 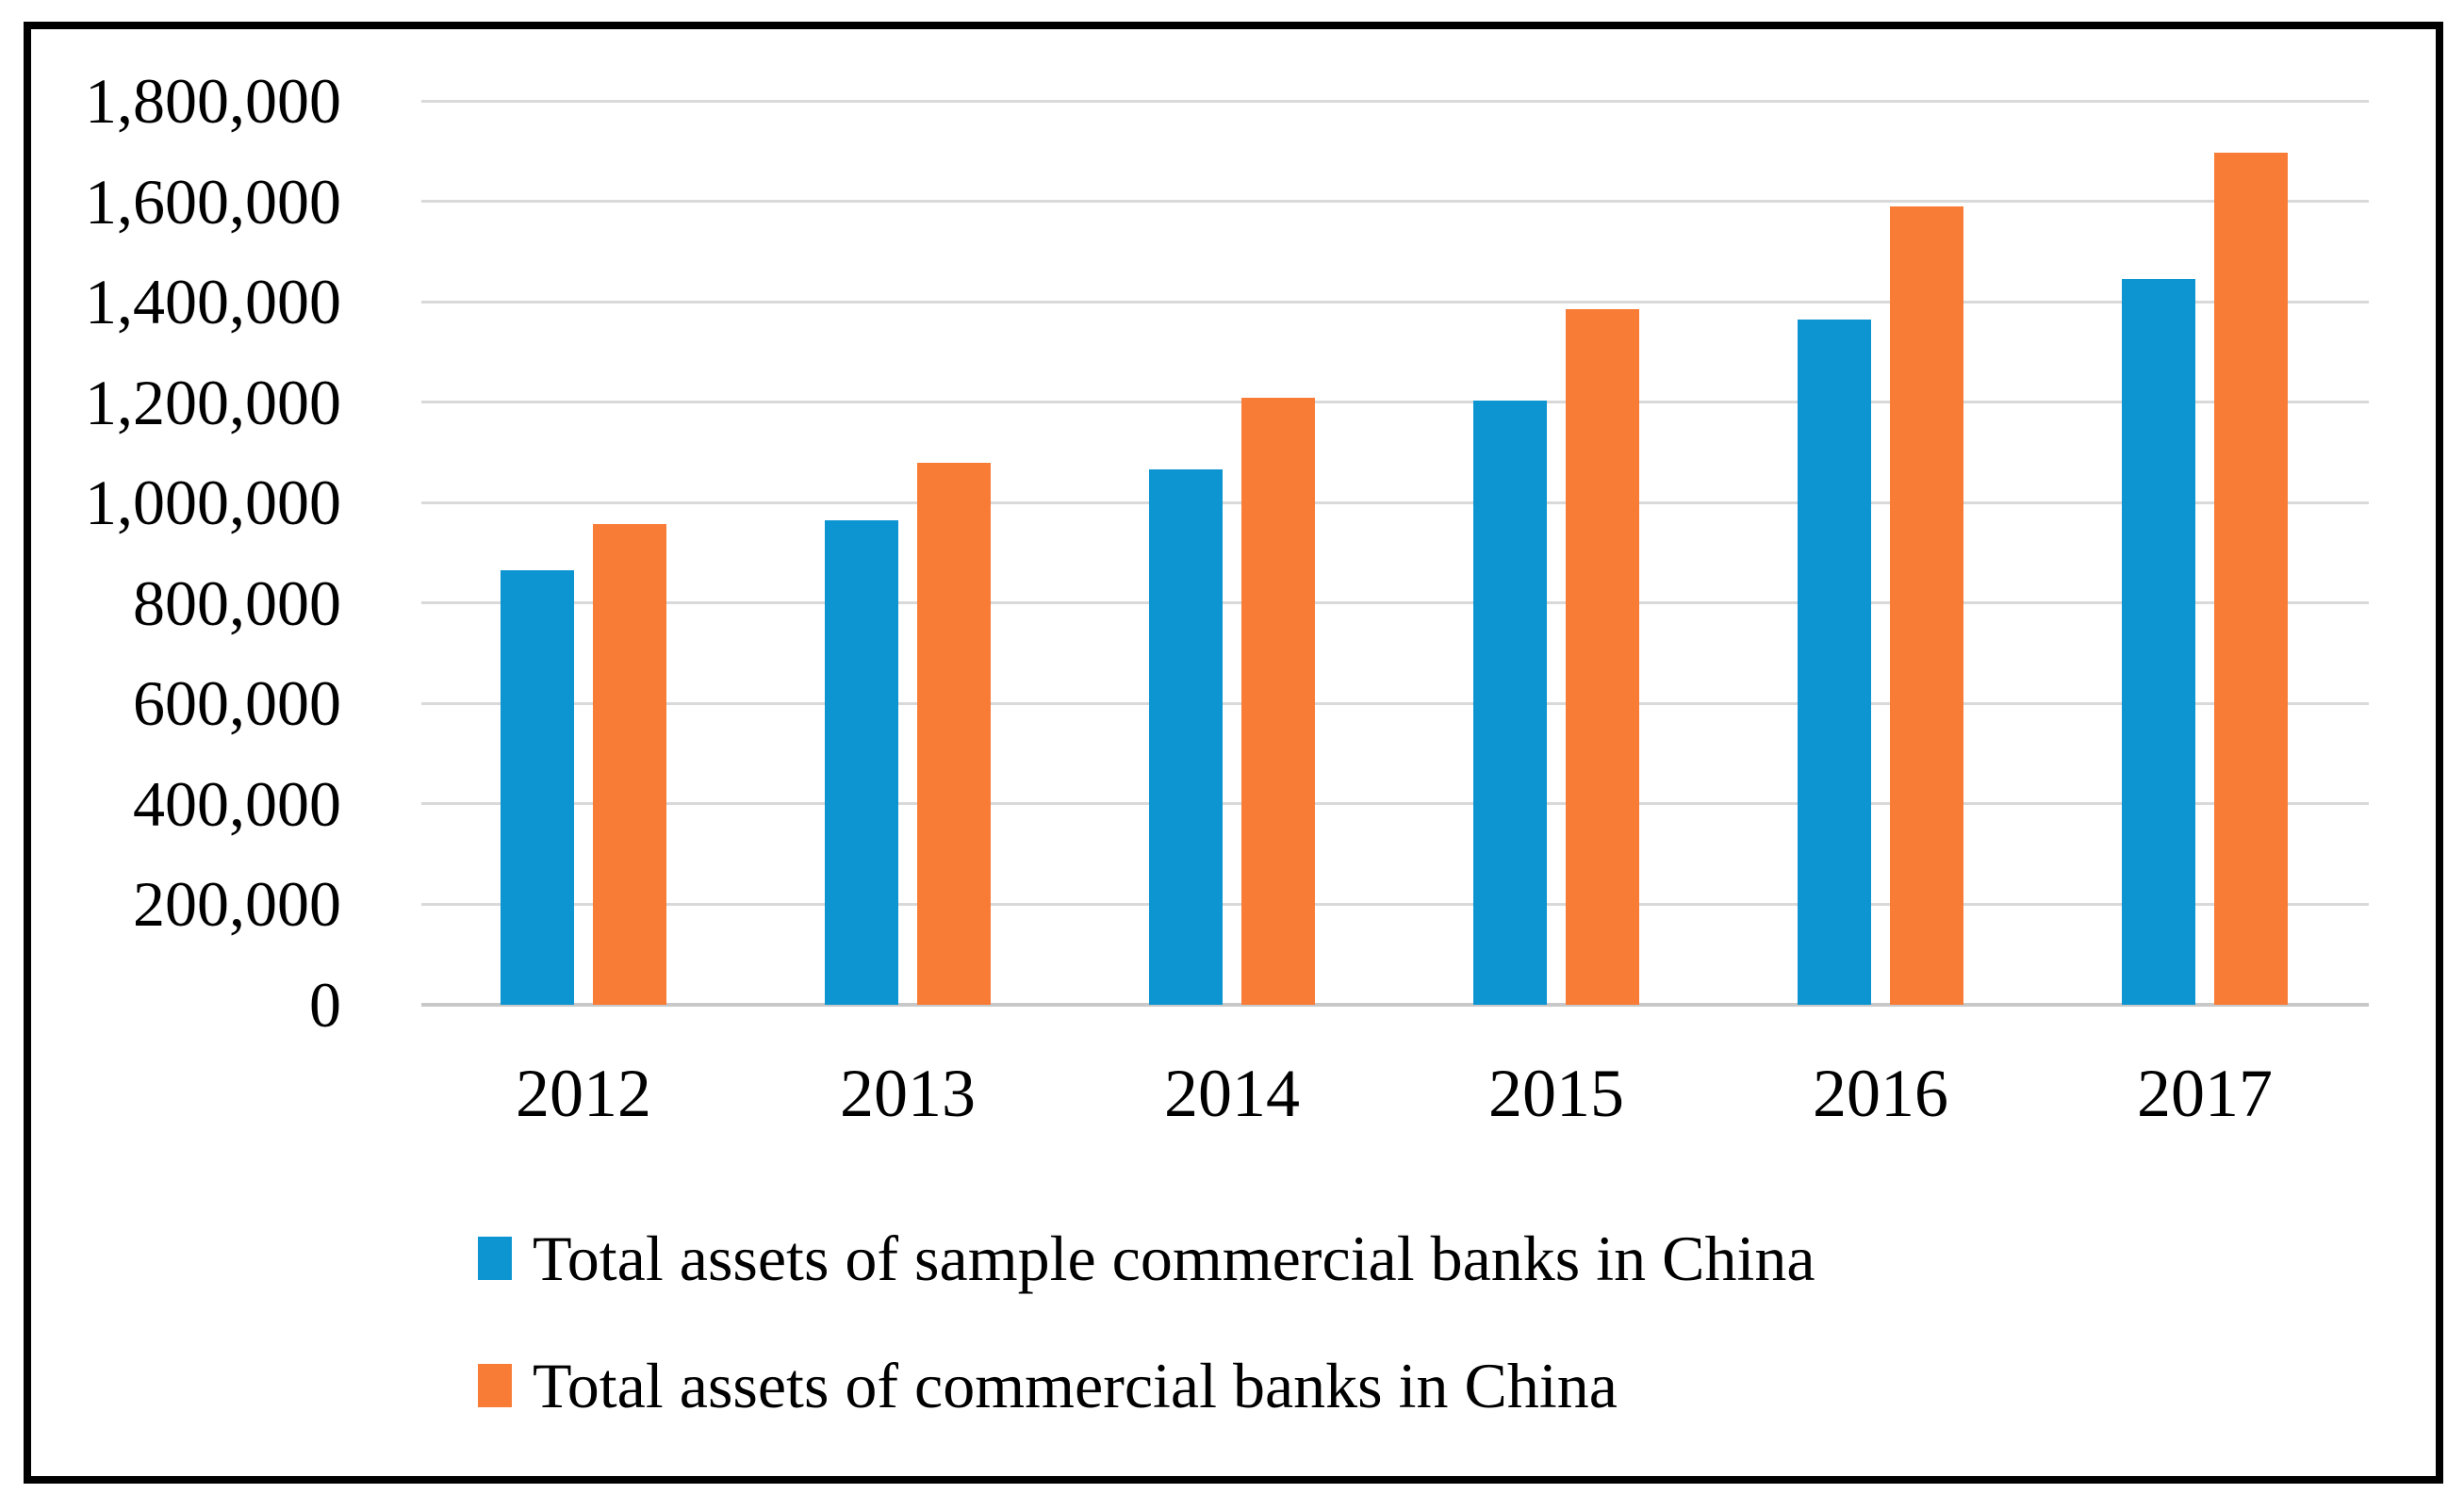 I want to click on bar-series1-2014, so click(x=1278, y=701).